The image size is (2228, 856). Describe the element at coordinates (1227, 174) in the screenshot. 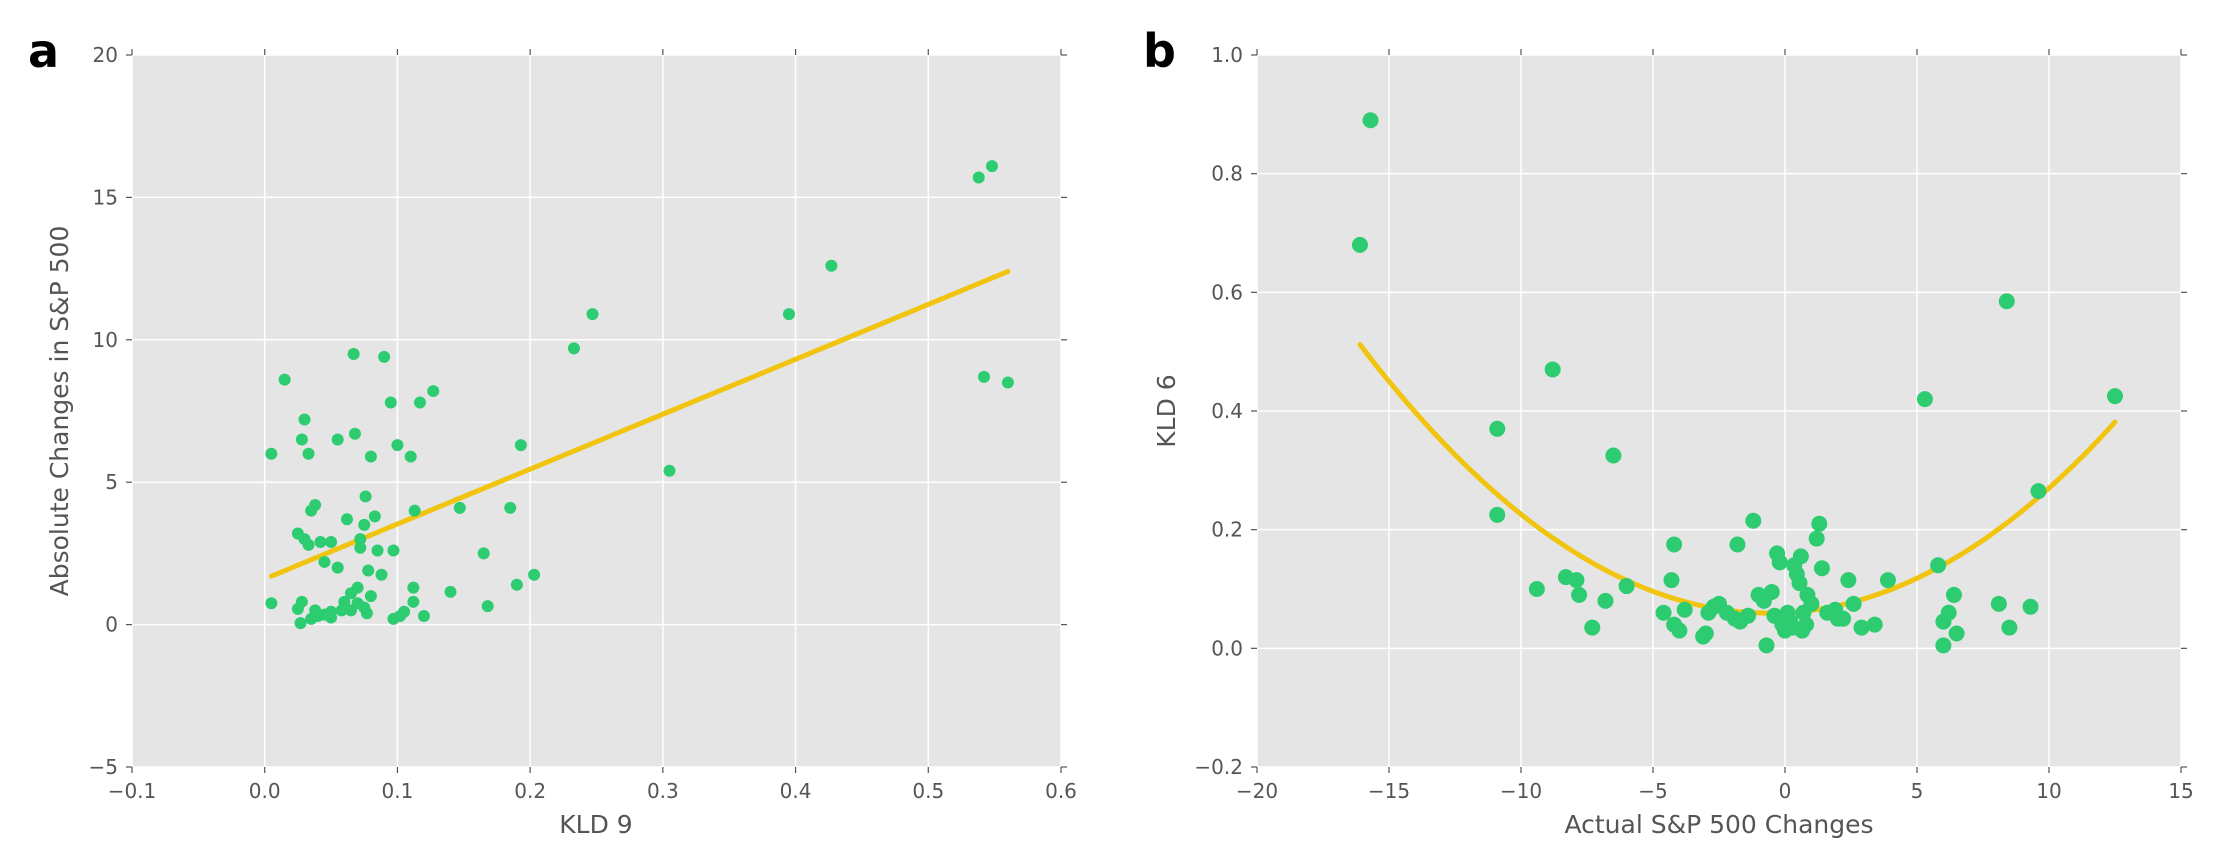

I see `y-tick-label: 0.8` at that location.